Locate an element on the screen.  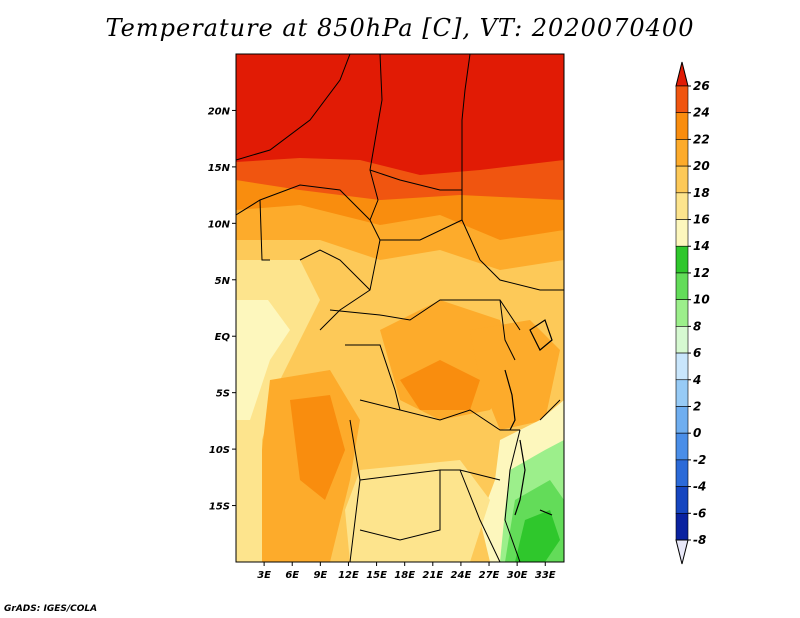
x-axis-ticks: 3E 6E 9E 12E 15E 18E 21E 24E 27E 30E 33E is located at coordinates (406, 571).